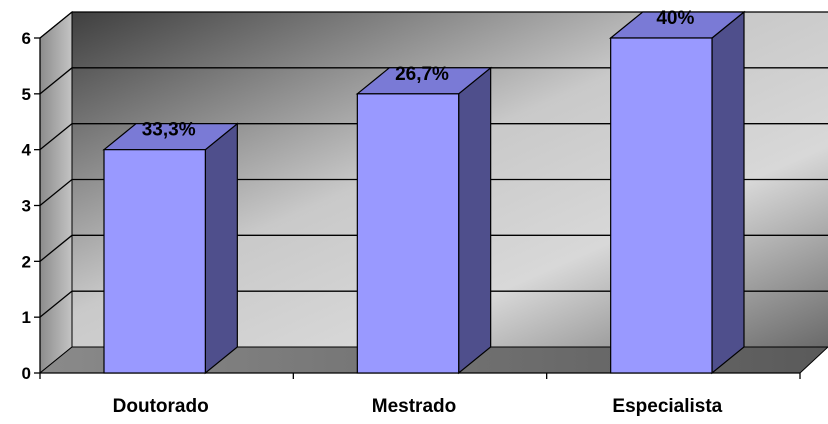  Describe the element at coordinates (27, 150) in the screenshot. I see `y-tick-label: 4` at that location.